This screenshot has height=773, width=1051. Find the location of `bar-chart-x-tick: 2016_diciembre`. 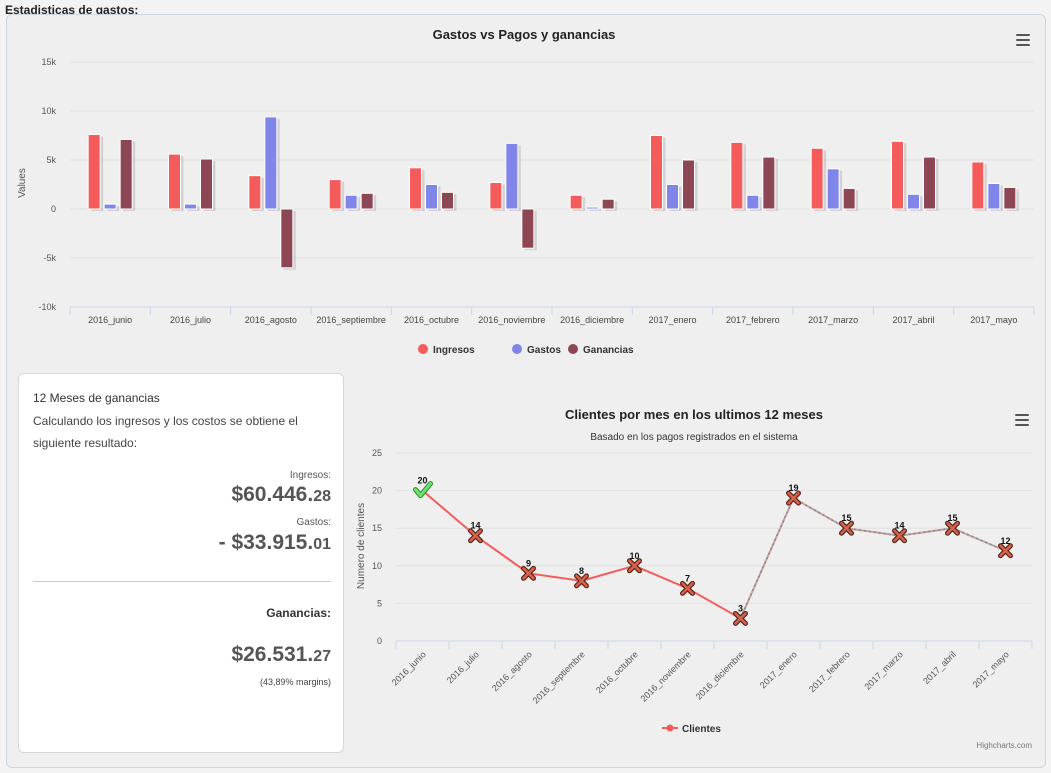

bar-chart-x-tick: 2016_diciembre is located at coordinates (592, 320).